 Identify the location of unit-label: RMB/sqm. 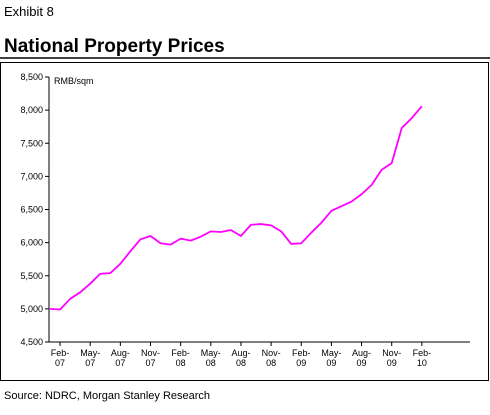
(74, 81).